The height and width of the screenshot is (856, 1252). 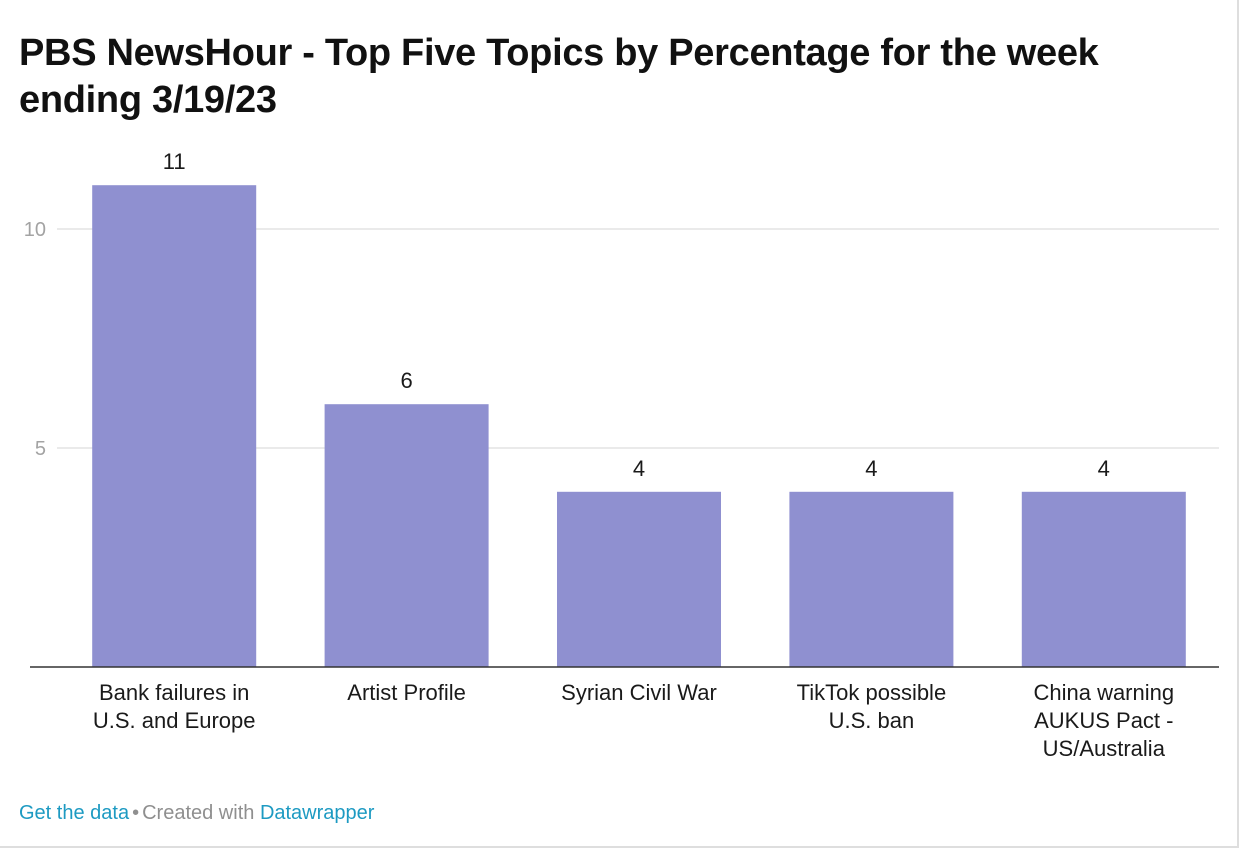 What do you see at coordinates (174, 706) in the screenshot?
I see `x-tick-label: Bank failures in U.S. and Europe` at bounding box center [174, 706].